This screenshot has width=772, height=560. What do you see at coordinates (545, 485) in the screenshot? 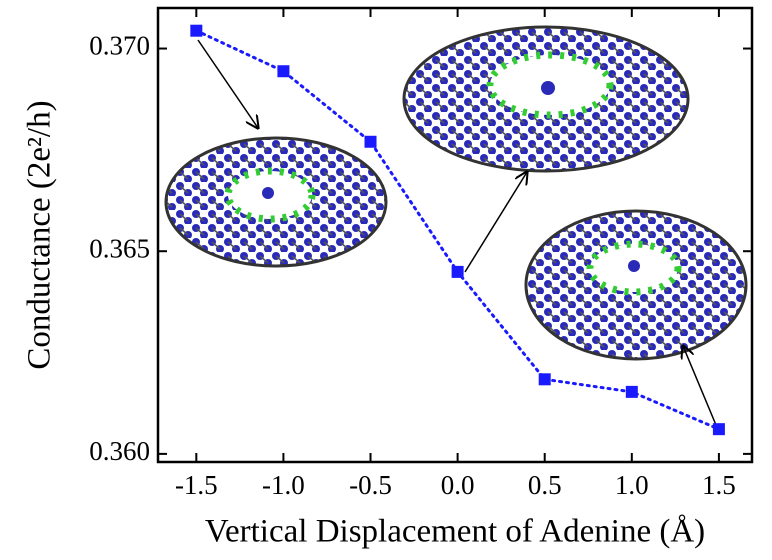
I see `x-tick-label: 0.5` at bounding box center [545, 485].